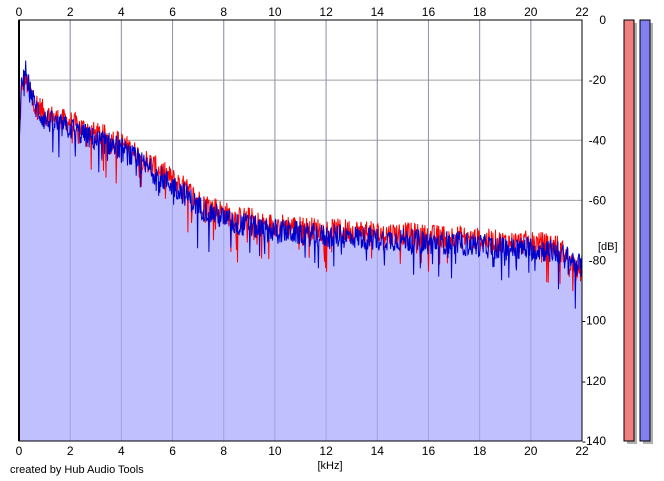  What do you see at coordinates (594, 321) in the screenshot?
I see `y-tick-label: -100` at bounding box center [594, 321].